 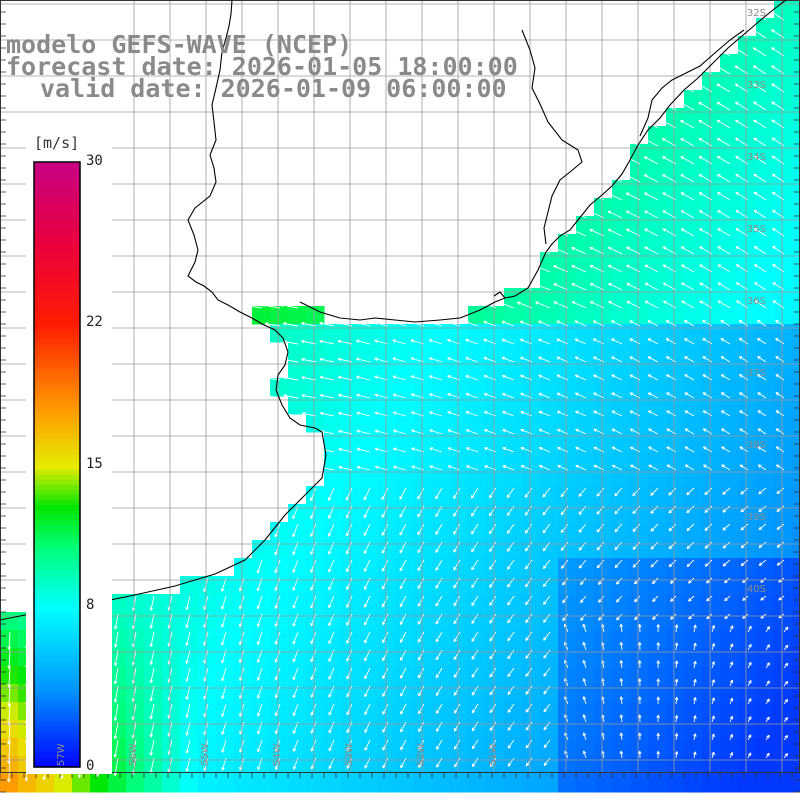 What do you see at coordinates (421, 754) in the screenshot?
I see `longitude-label: 52W` at bounding box center [421, 754].